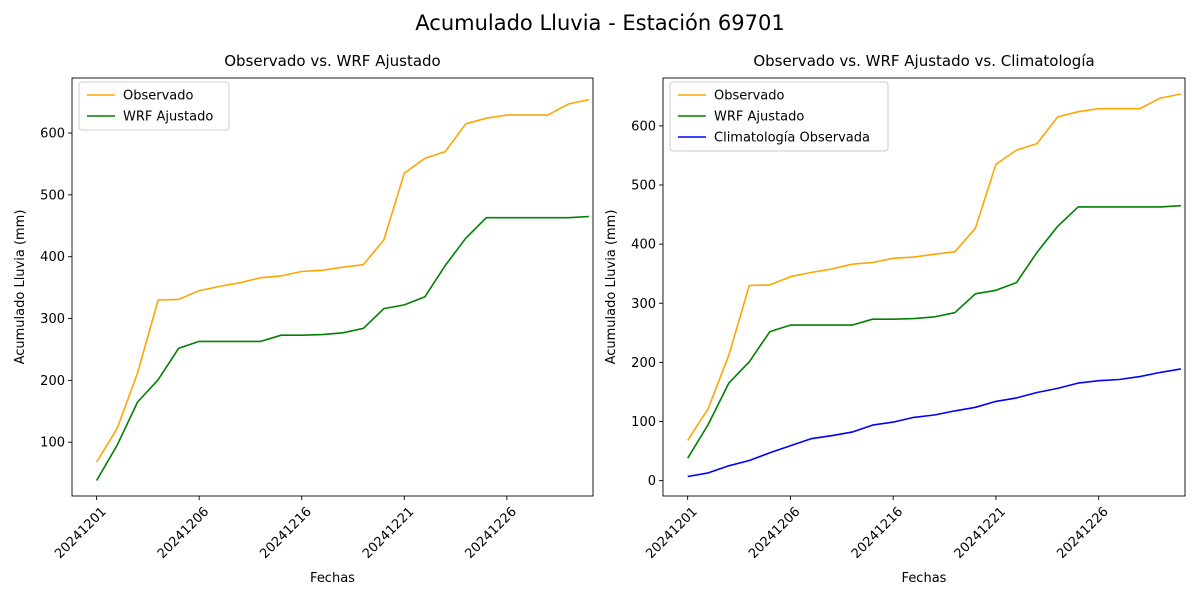  What do you see at coordinates (599, 23) in the screenshot?
I see `figure-title: Acumulado Lluvia - Estación 69701` at bounding box center [599, 23].